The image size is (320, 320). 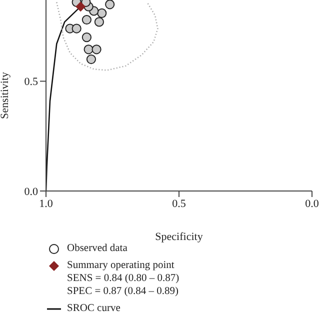 I want to click on line-series, so click(x=107, y=36).